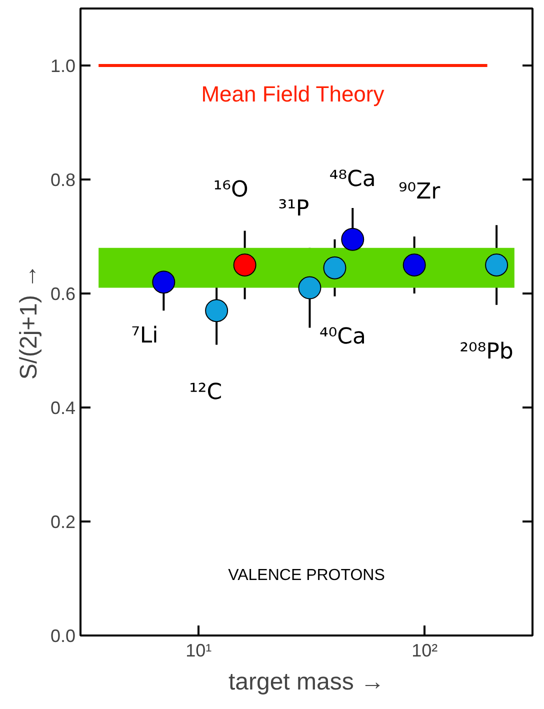 The height and width of the screenshot is (709, 544). I want to click on annotation: ²⁰⁸Pb, so click(487, 352).